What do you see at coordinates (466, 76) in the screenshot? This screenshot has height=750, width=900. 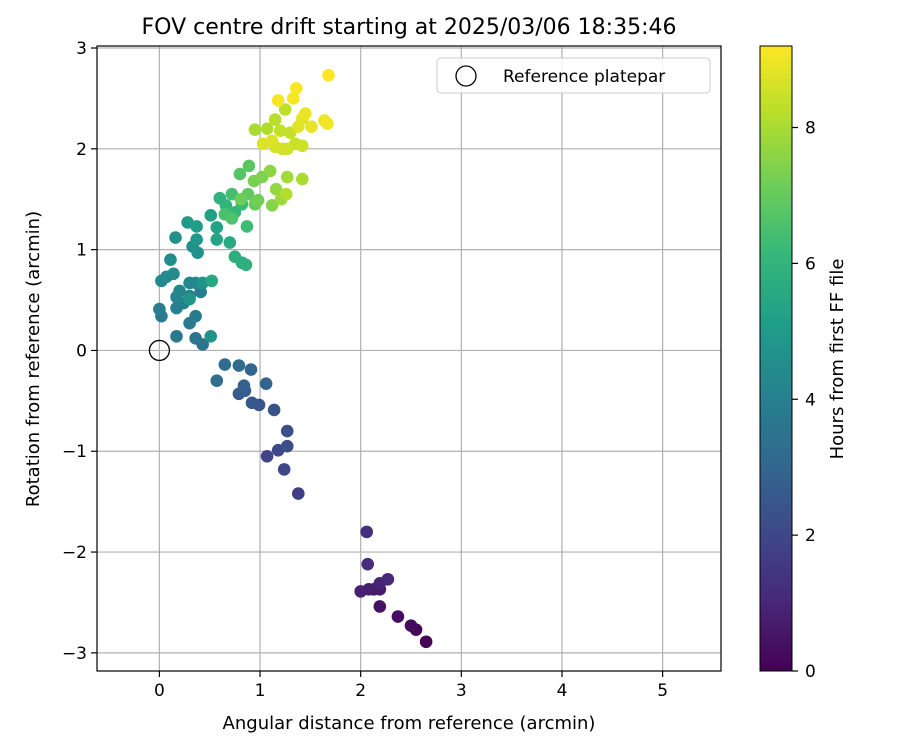 I see `legend-marker-reference` at bounding box center [466, 76].